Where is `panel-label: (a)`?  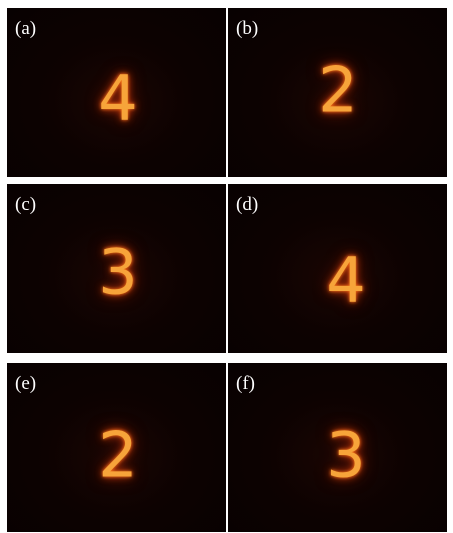
panel-label: (a) is located at coordinates (26, 28).